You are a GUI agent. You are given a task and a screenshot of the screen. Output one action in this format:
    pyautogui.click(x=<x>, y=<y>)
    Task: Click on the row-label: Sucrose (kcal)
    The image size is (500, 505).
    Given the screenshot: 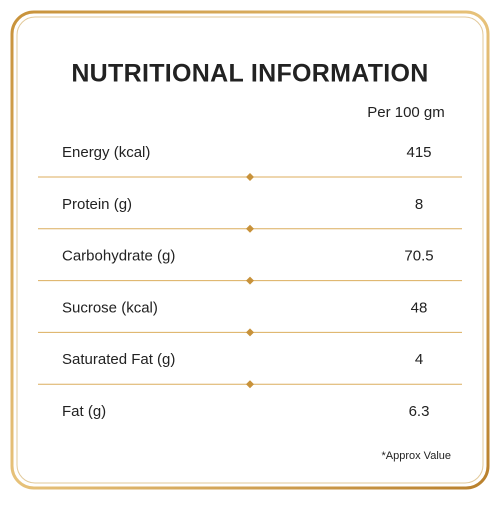 What is the action you would take?
    pyautogui.click(x=110, y=307)
    